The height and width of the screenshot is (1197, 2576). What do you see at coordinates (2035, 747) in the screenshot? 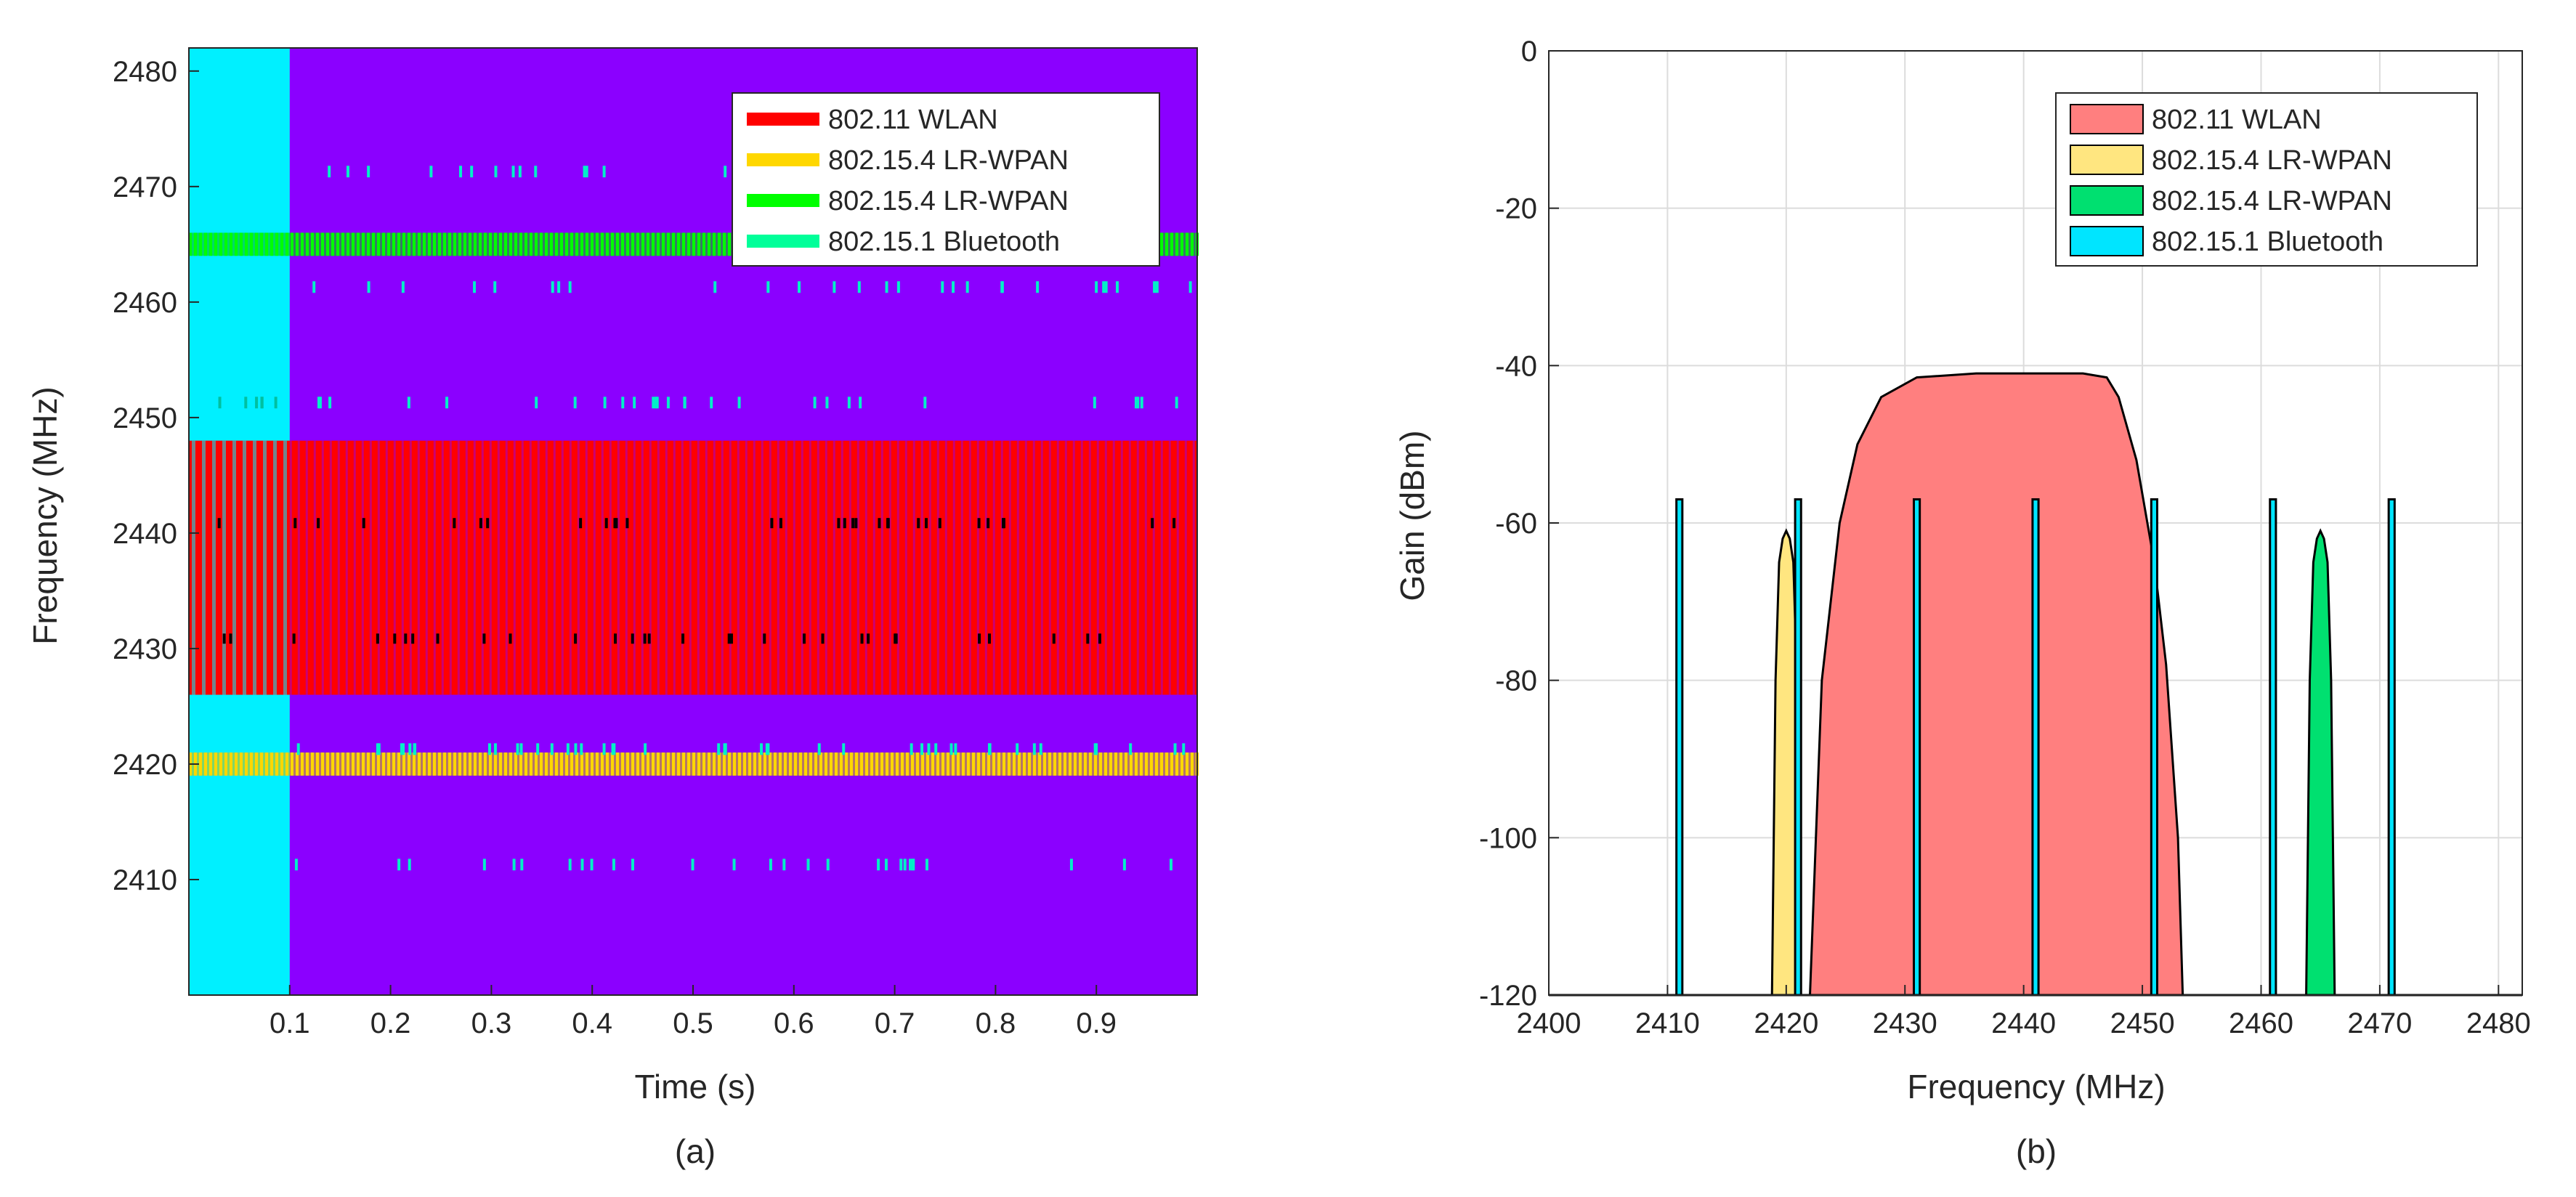
I see `bluetooth-channel-bar` at bounding box center [2035, 747].